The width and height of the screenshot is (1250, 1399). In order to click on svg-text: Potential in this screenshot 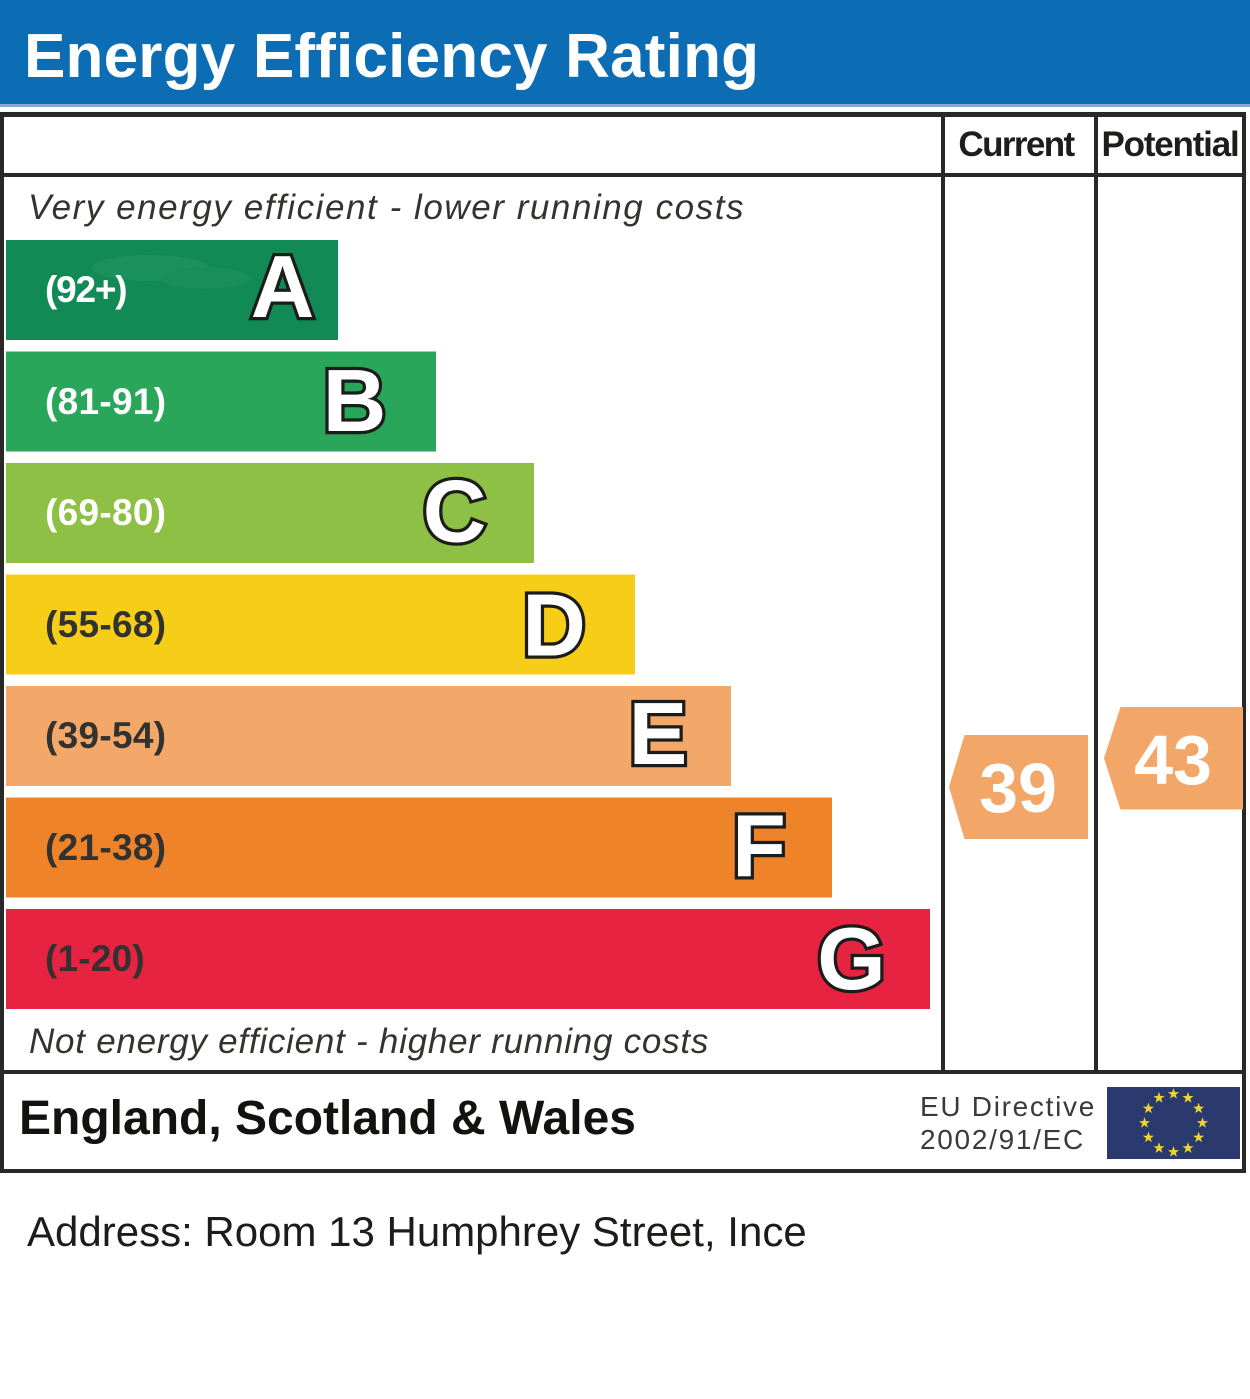, I will do `click(1170, 144)`.